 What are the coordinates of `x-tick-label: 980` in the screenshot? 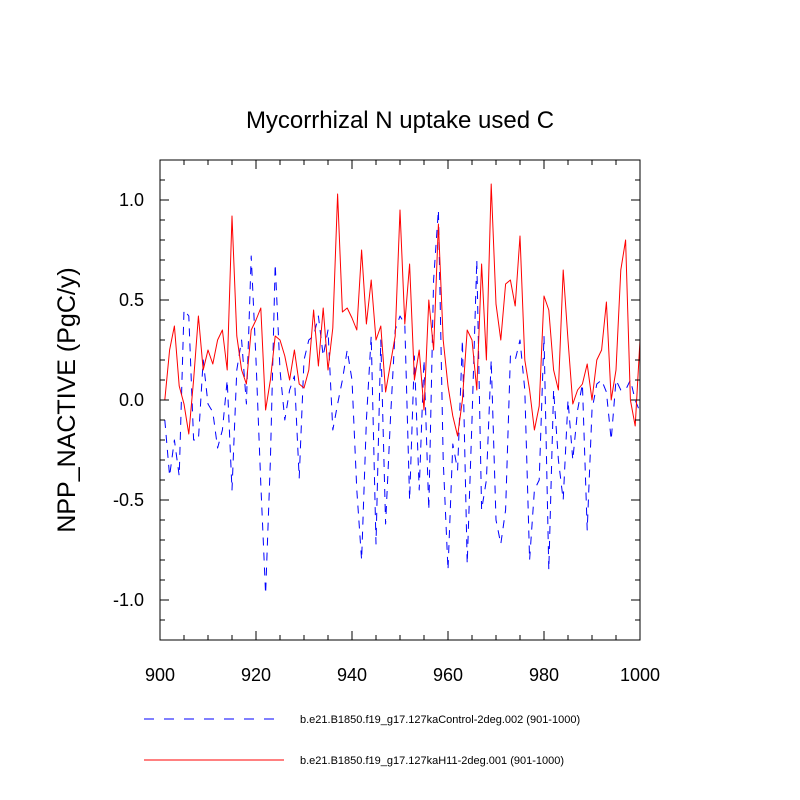 It's located at (544, 675).